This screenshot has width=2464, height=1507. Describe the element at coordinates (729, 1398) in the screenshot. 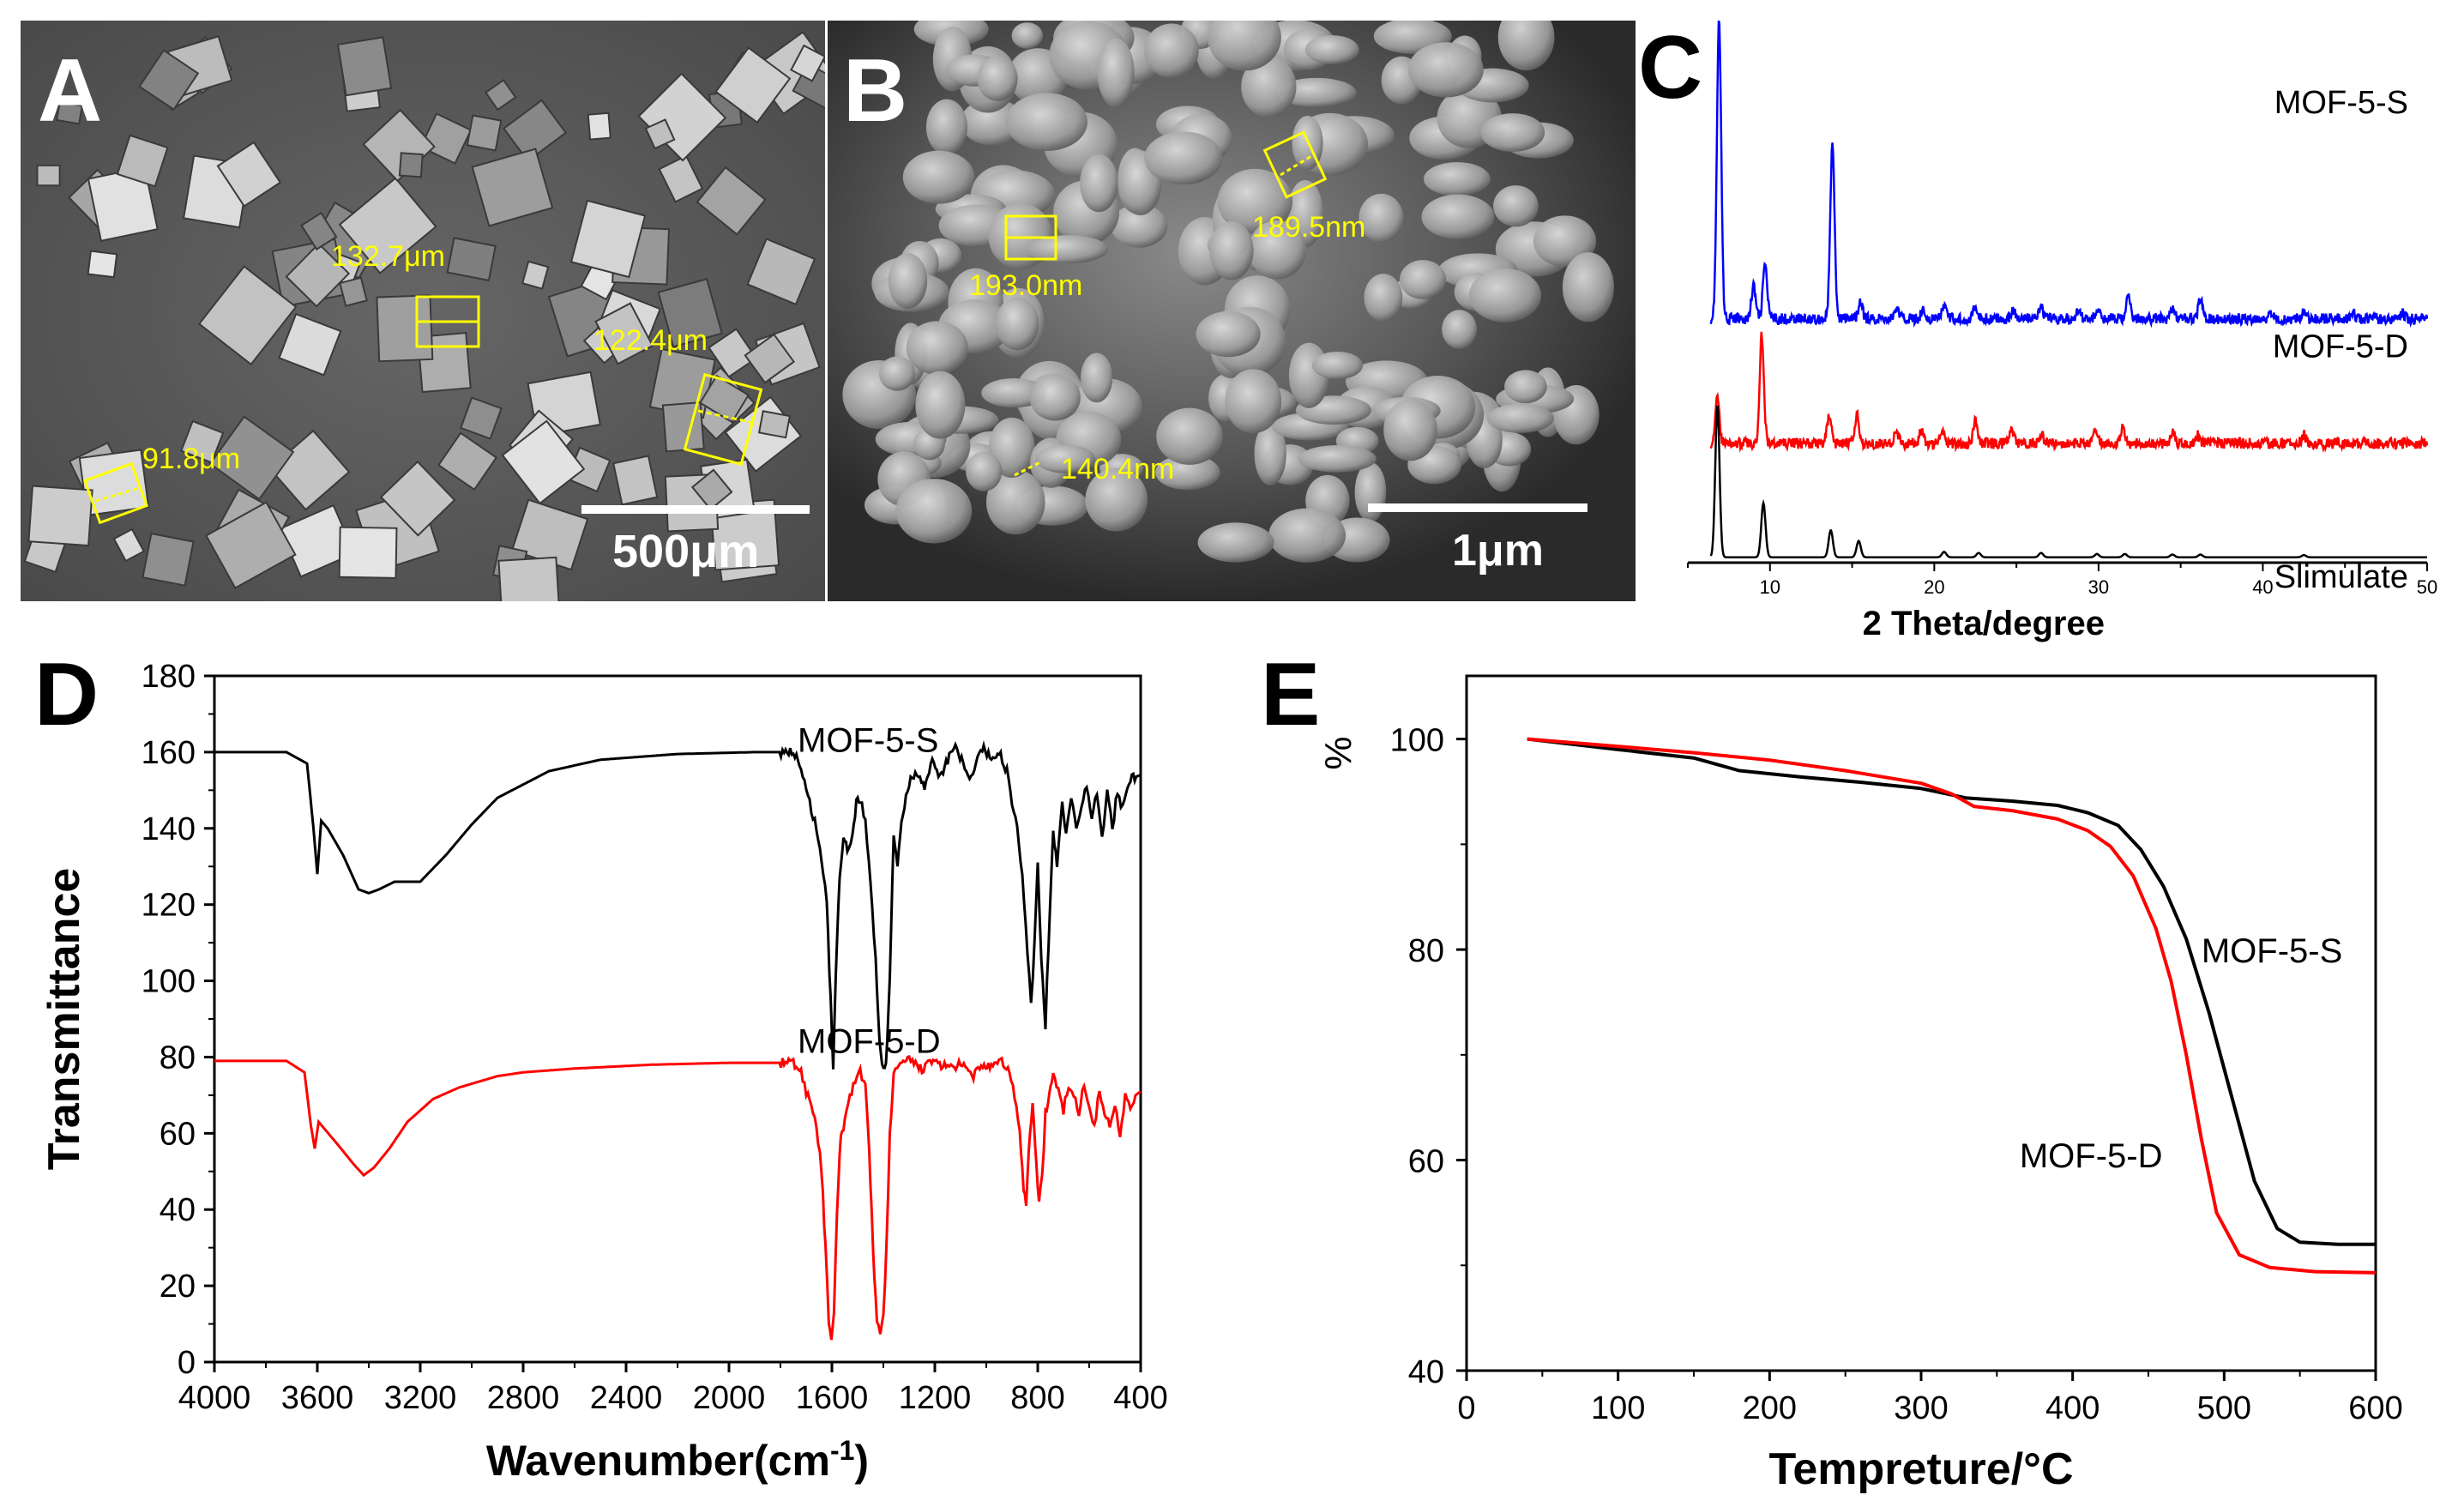

I see `x-tick-label: 2000` at that location.